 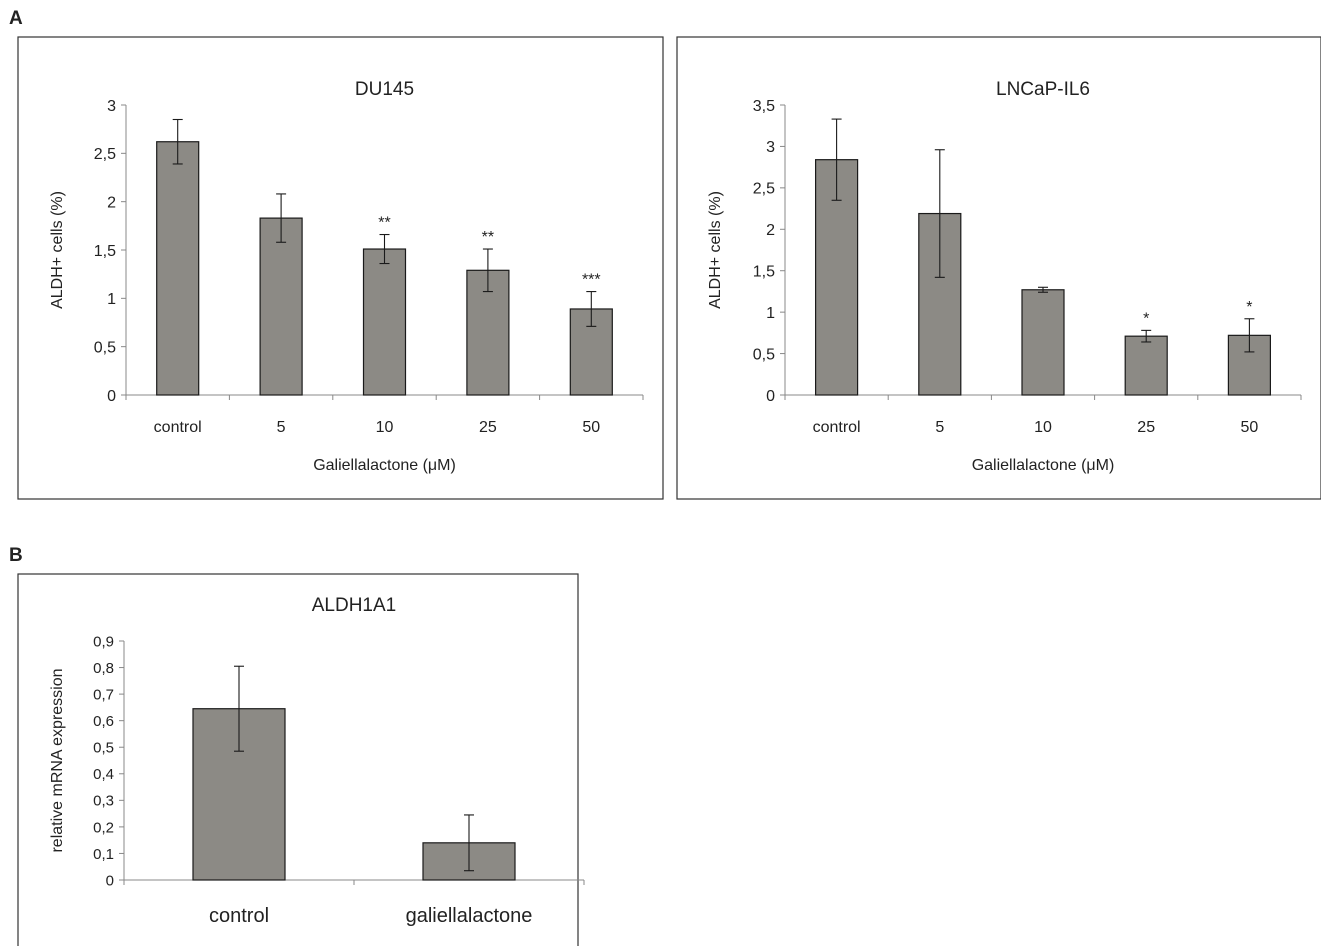 I want to click on y-tick-label: 0,3, so click(x=103, y=801).